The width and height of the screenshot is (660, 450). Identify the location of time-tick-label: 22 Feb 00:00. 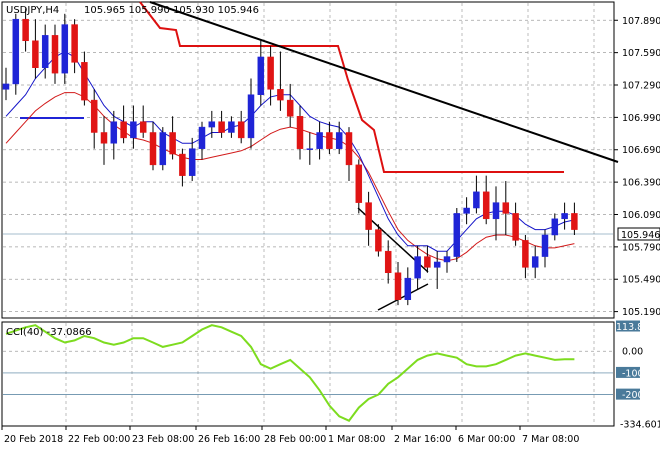
(99, 439).